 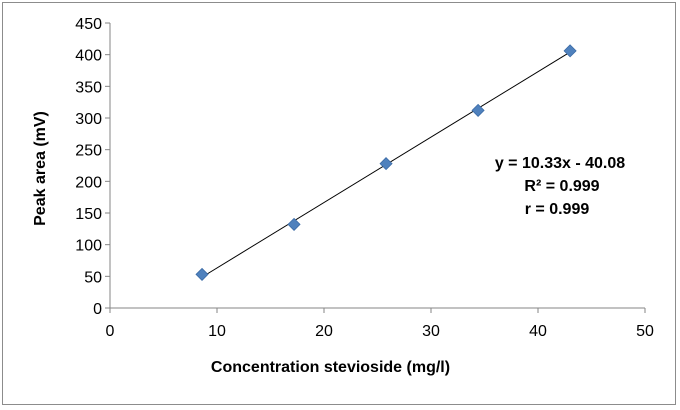 What do you see at coordinates (88, 182) in the screenshot?
I see `y-tick-label: 200` at bounding box center [88, 182].